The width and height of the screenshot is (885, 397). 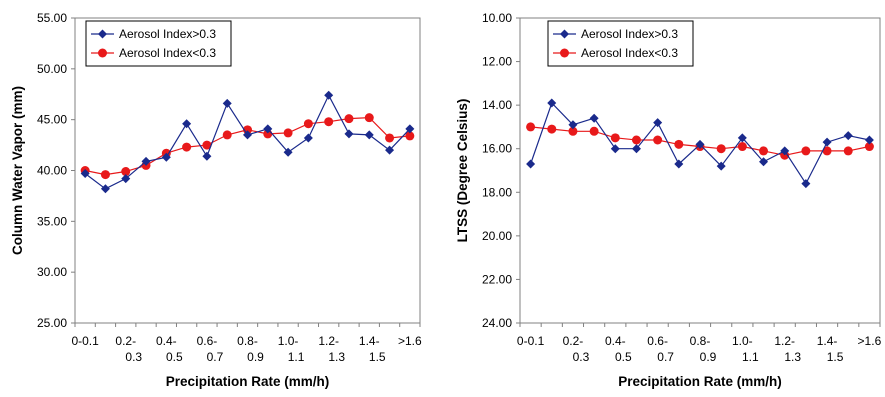 I want to click on y-tick-label: 24.00, so click(x=497, y=323).